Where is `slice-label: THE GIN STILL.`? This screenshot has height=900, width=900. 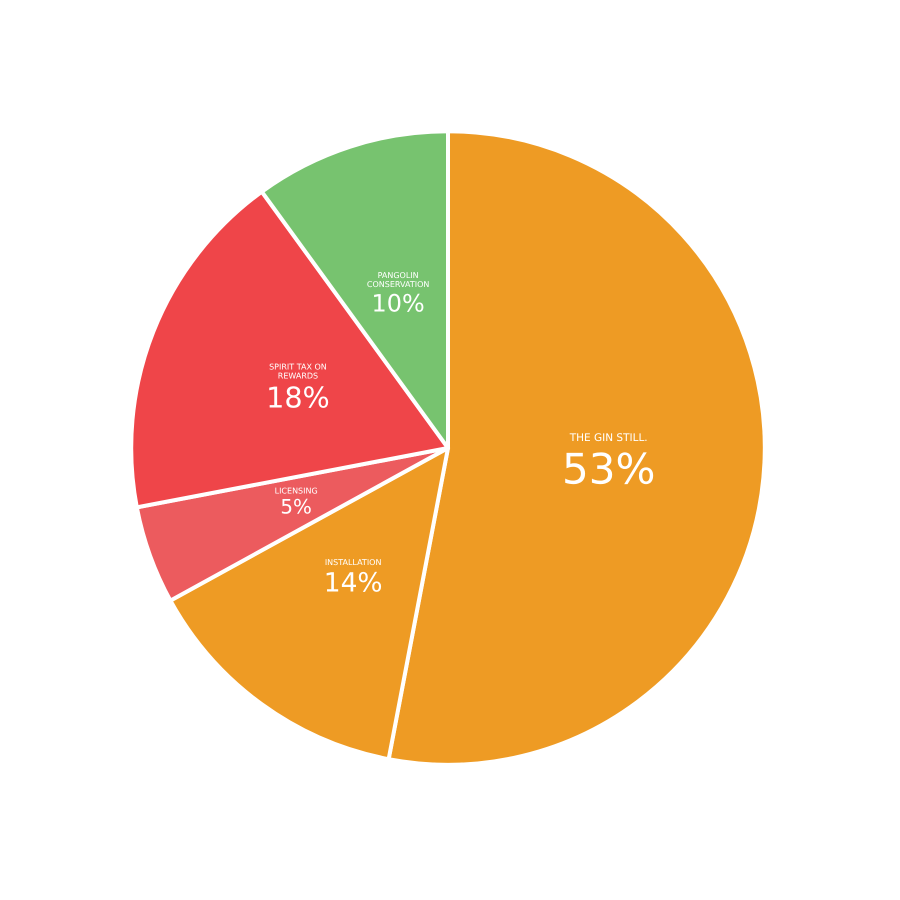
slice-label: THE GIN STILL. is located at coordinates (608, 438).